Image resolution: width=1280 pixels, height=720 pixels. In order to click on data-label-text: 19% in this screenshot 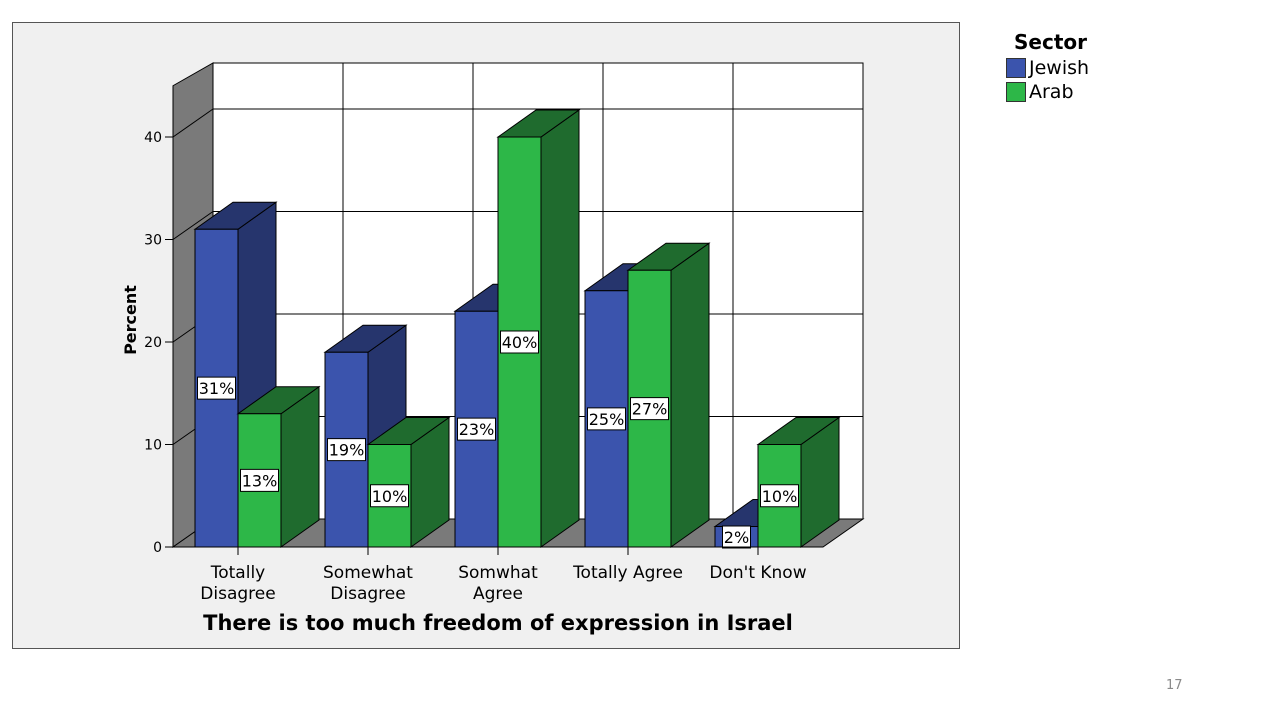, I will do `click(347, 450)`.